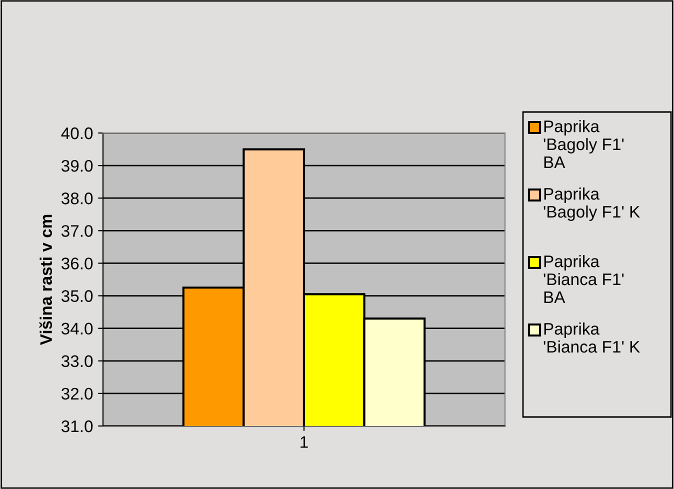 This screenshot has height=489, width=674. Describe the element at coordinates (45, 280) in the screenshot. I see `y-axis-title: Višina rasti v cm` at that location.